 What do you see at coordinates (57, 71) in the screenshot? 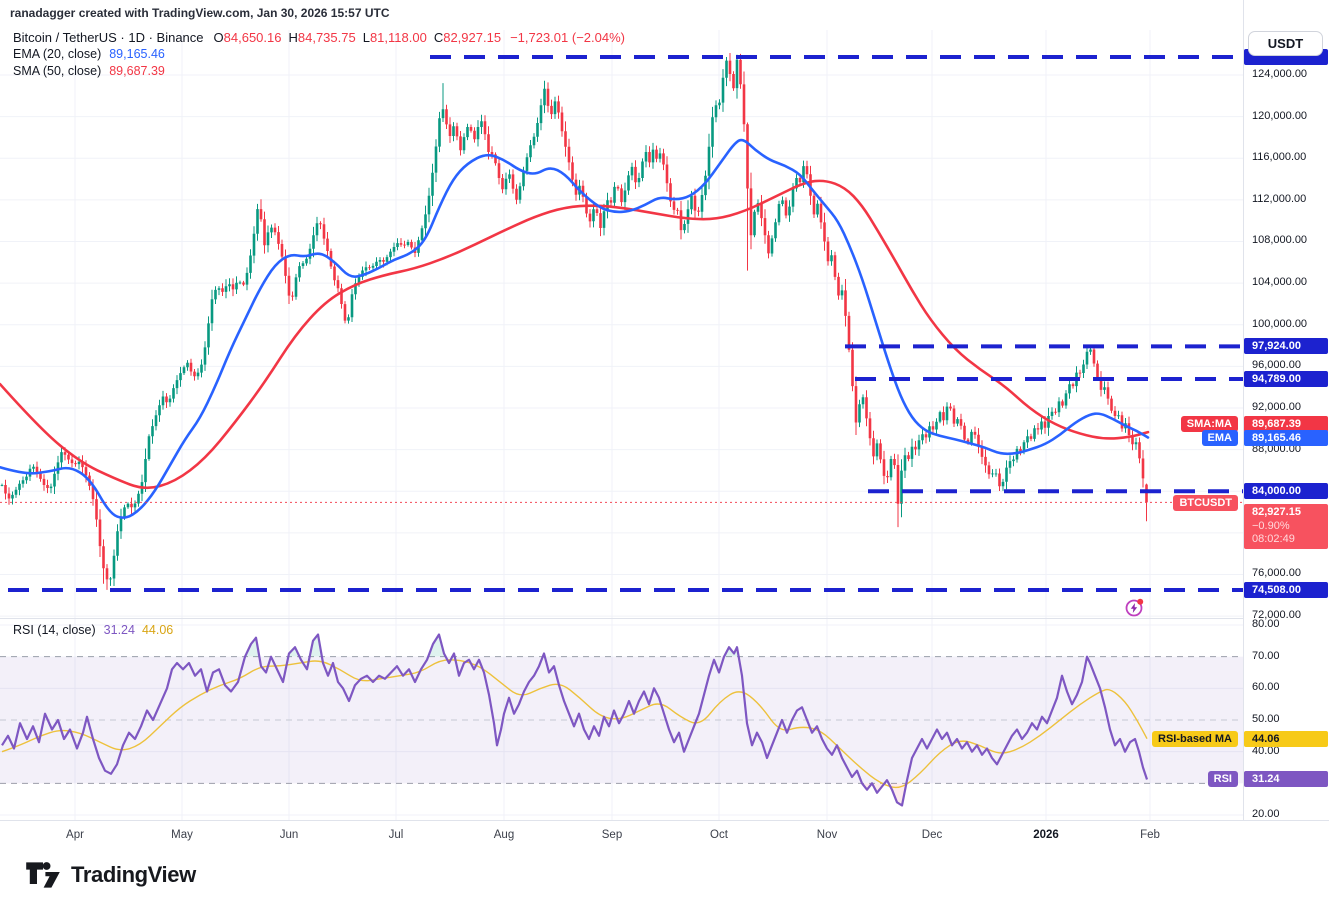
I see `sma-label: SMA (50, close)` at bounding box center [57, 71].